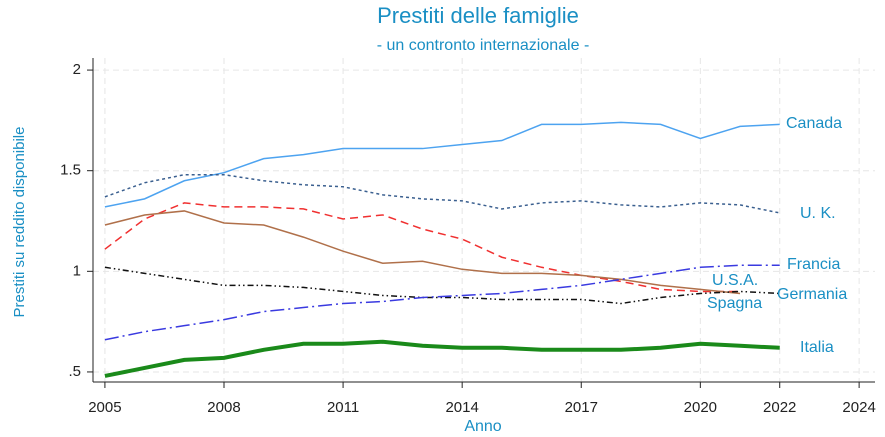 This screenshot has width=885, height=437. Describe the element at coordinates (343, 407) in the screenshot. I see `x-tick-label: 2011` at that location.